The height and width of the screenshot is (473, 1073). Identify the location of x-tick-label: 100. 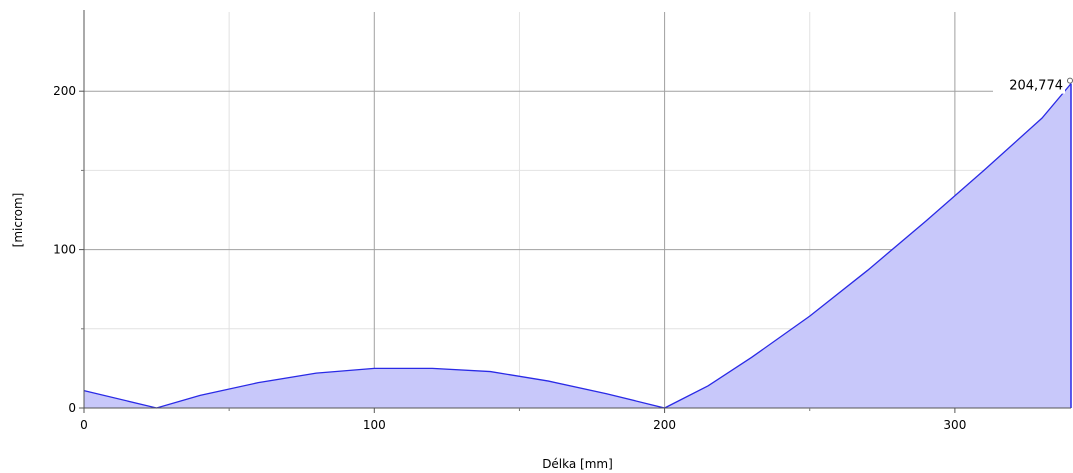
(374, 425).